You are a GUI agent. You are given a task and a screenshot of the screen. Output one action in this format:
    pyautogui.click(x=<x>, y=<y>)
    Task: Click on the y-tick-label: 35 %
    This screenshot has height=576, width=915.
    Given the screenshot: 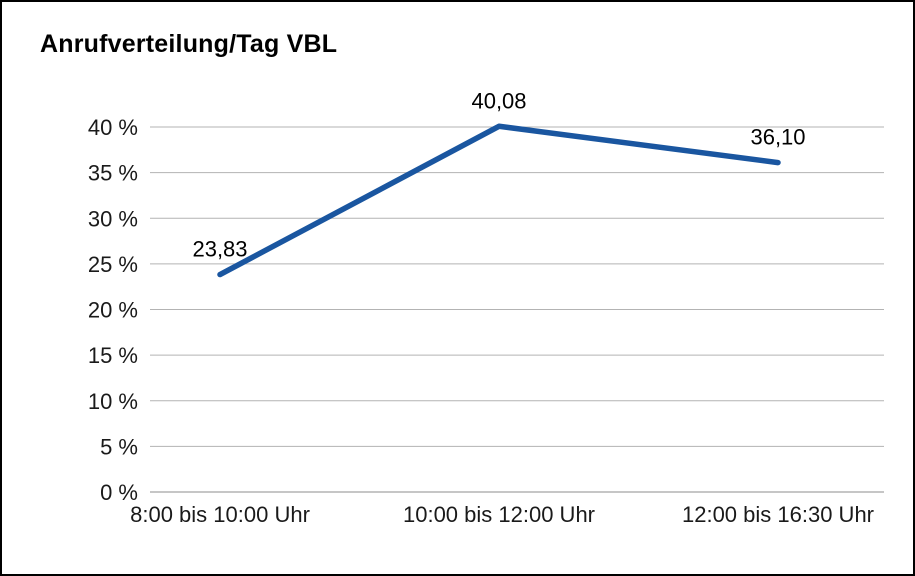 What is the action you would take?
    pyautogui.click(x=113, y=173)
    